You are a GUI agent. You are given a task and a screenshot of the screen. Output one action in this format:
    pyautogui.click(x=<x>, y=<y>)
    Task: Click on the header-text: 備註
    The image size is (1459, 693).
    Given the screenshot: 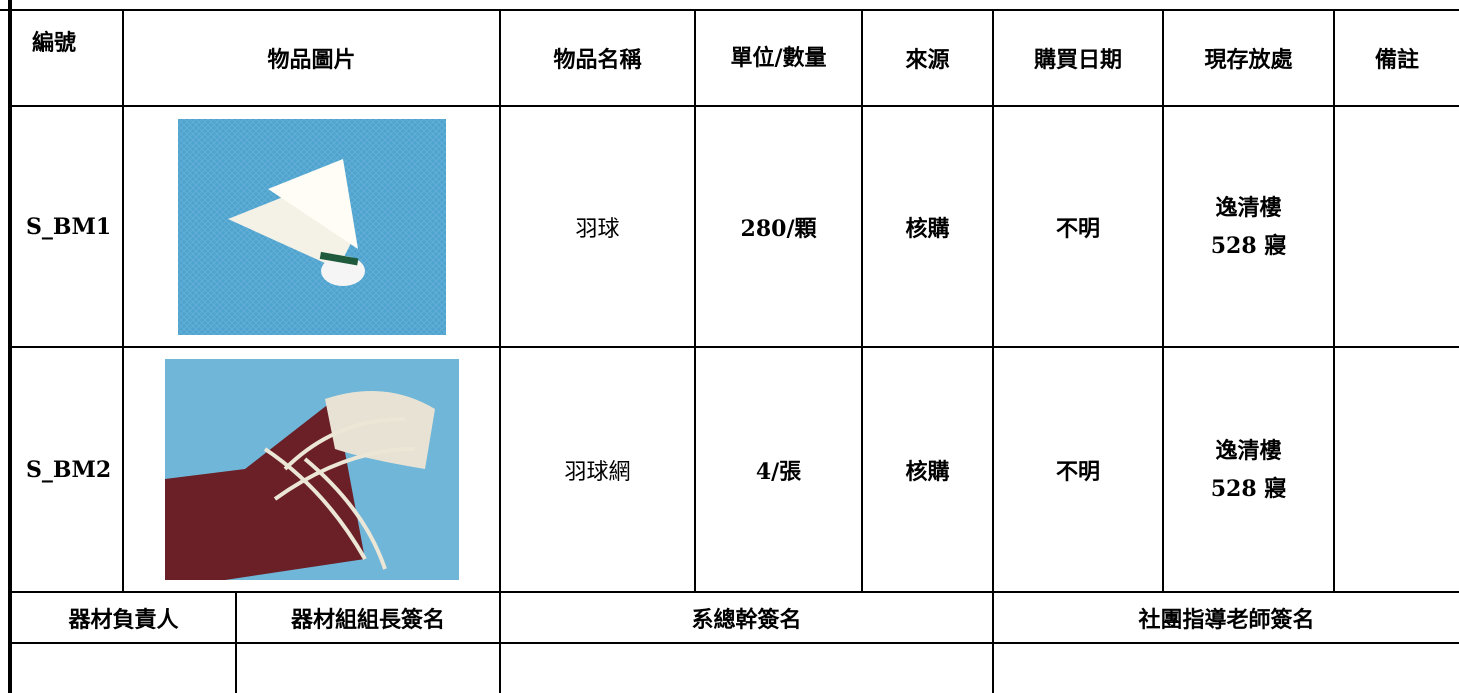 What is the action you would take?
    pyautogui.click(x=1396, y=60)
    